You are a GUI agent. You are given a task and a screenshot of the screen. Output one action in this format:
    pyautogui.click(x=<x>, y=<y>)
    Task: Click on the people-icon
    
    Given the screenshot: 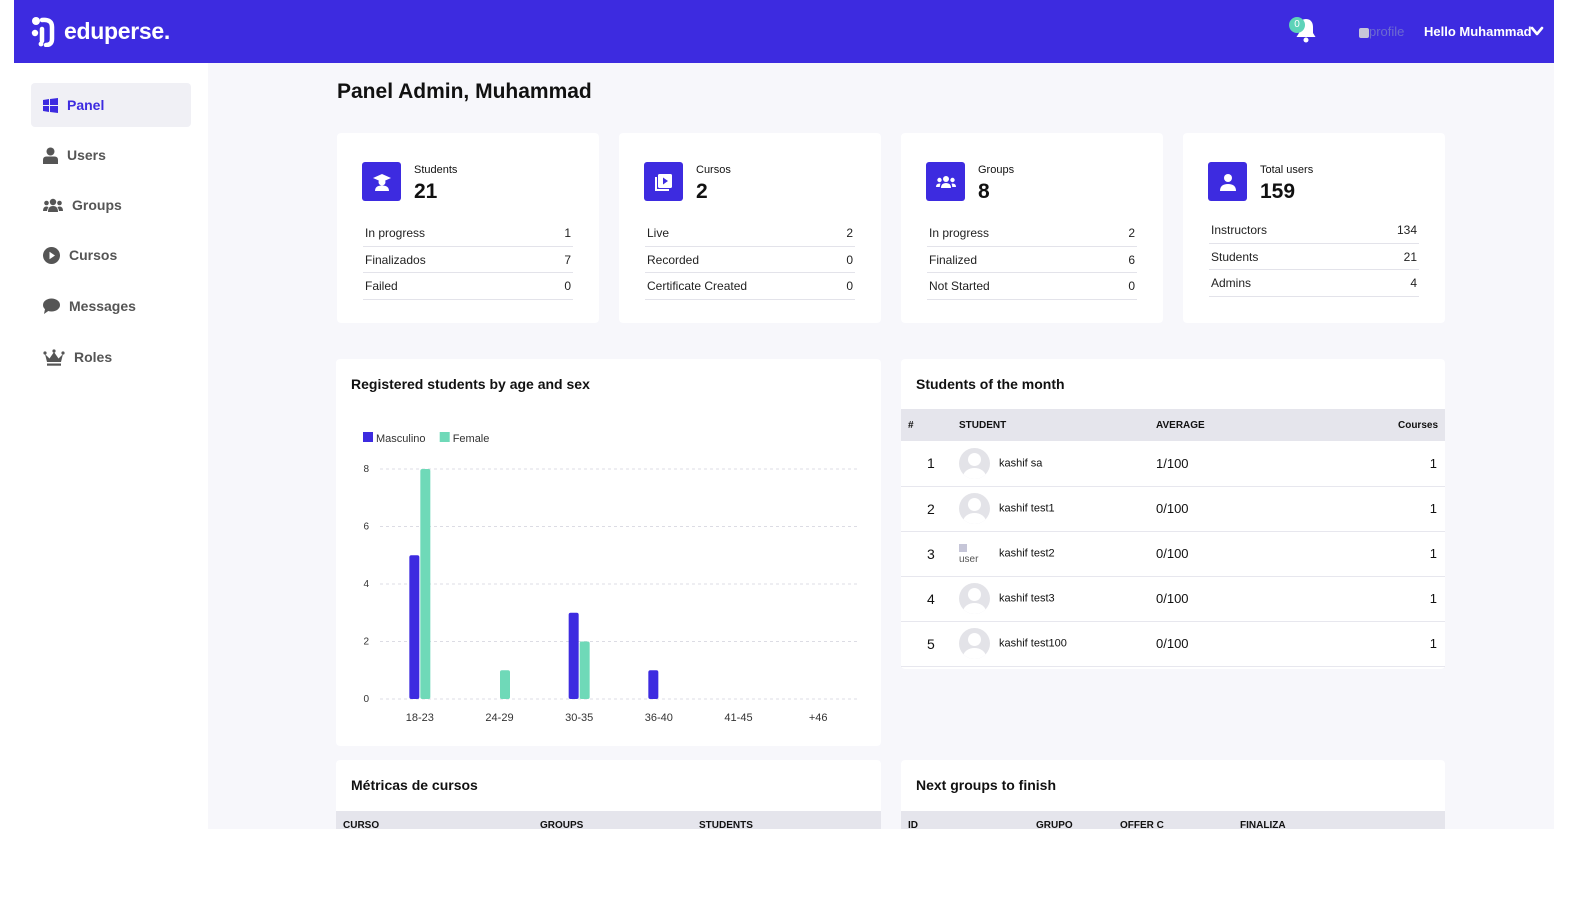 What is the action you would take?
    pyautogui.click(x=945, y=181)
    